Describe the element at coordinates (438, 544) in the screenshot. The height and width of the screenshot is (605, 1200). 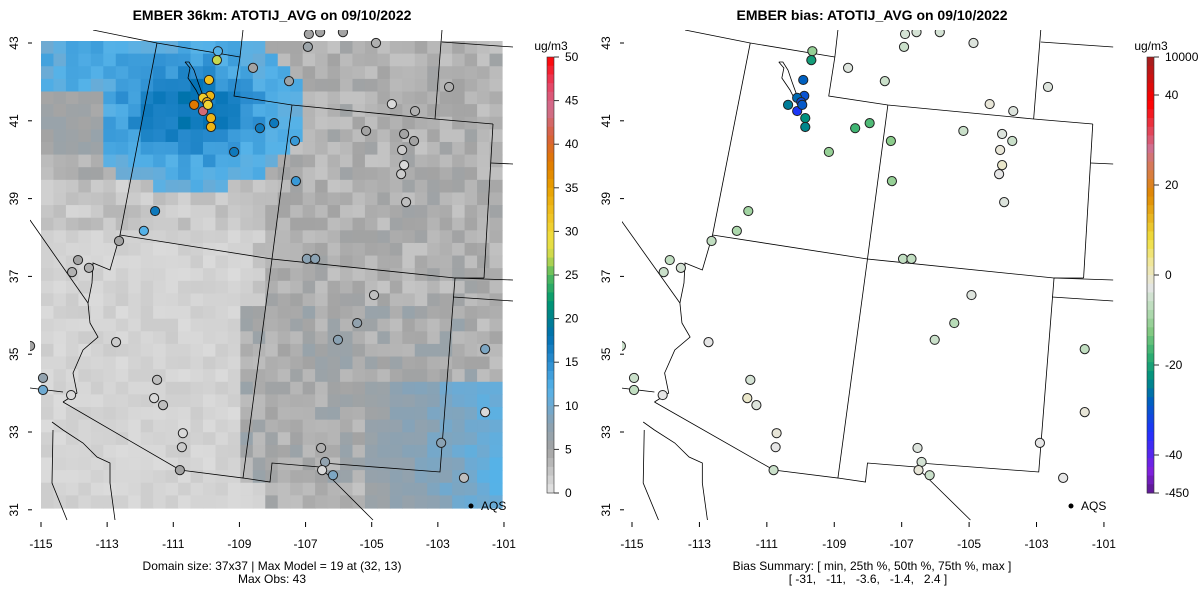
I see `x-tick-label: -103` at that location.